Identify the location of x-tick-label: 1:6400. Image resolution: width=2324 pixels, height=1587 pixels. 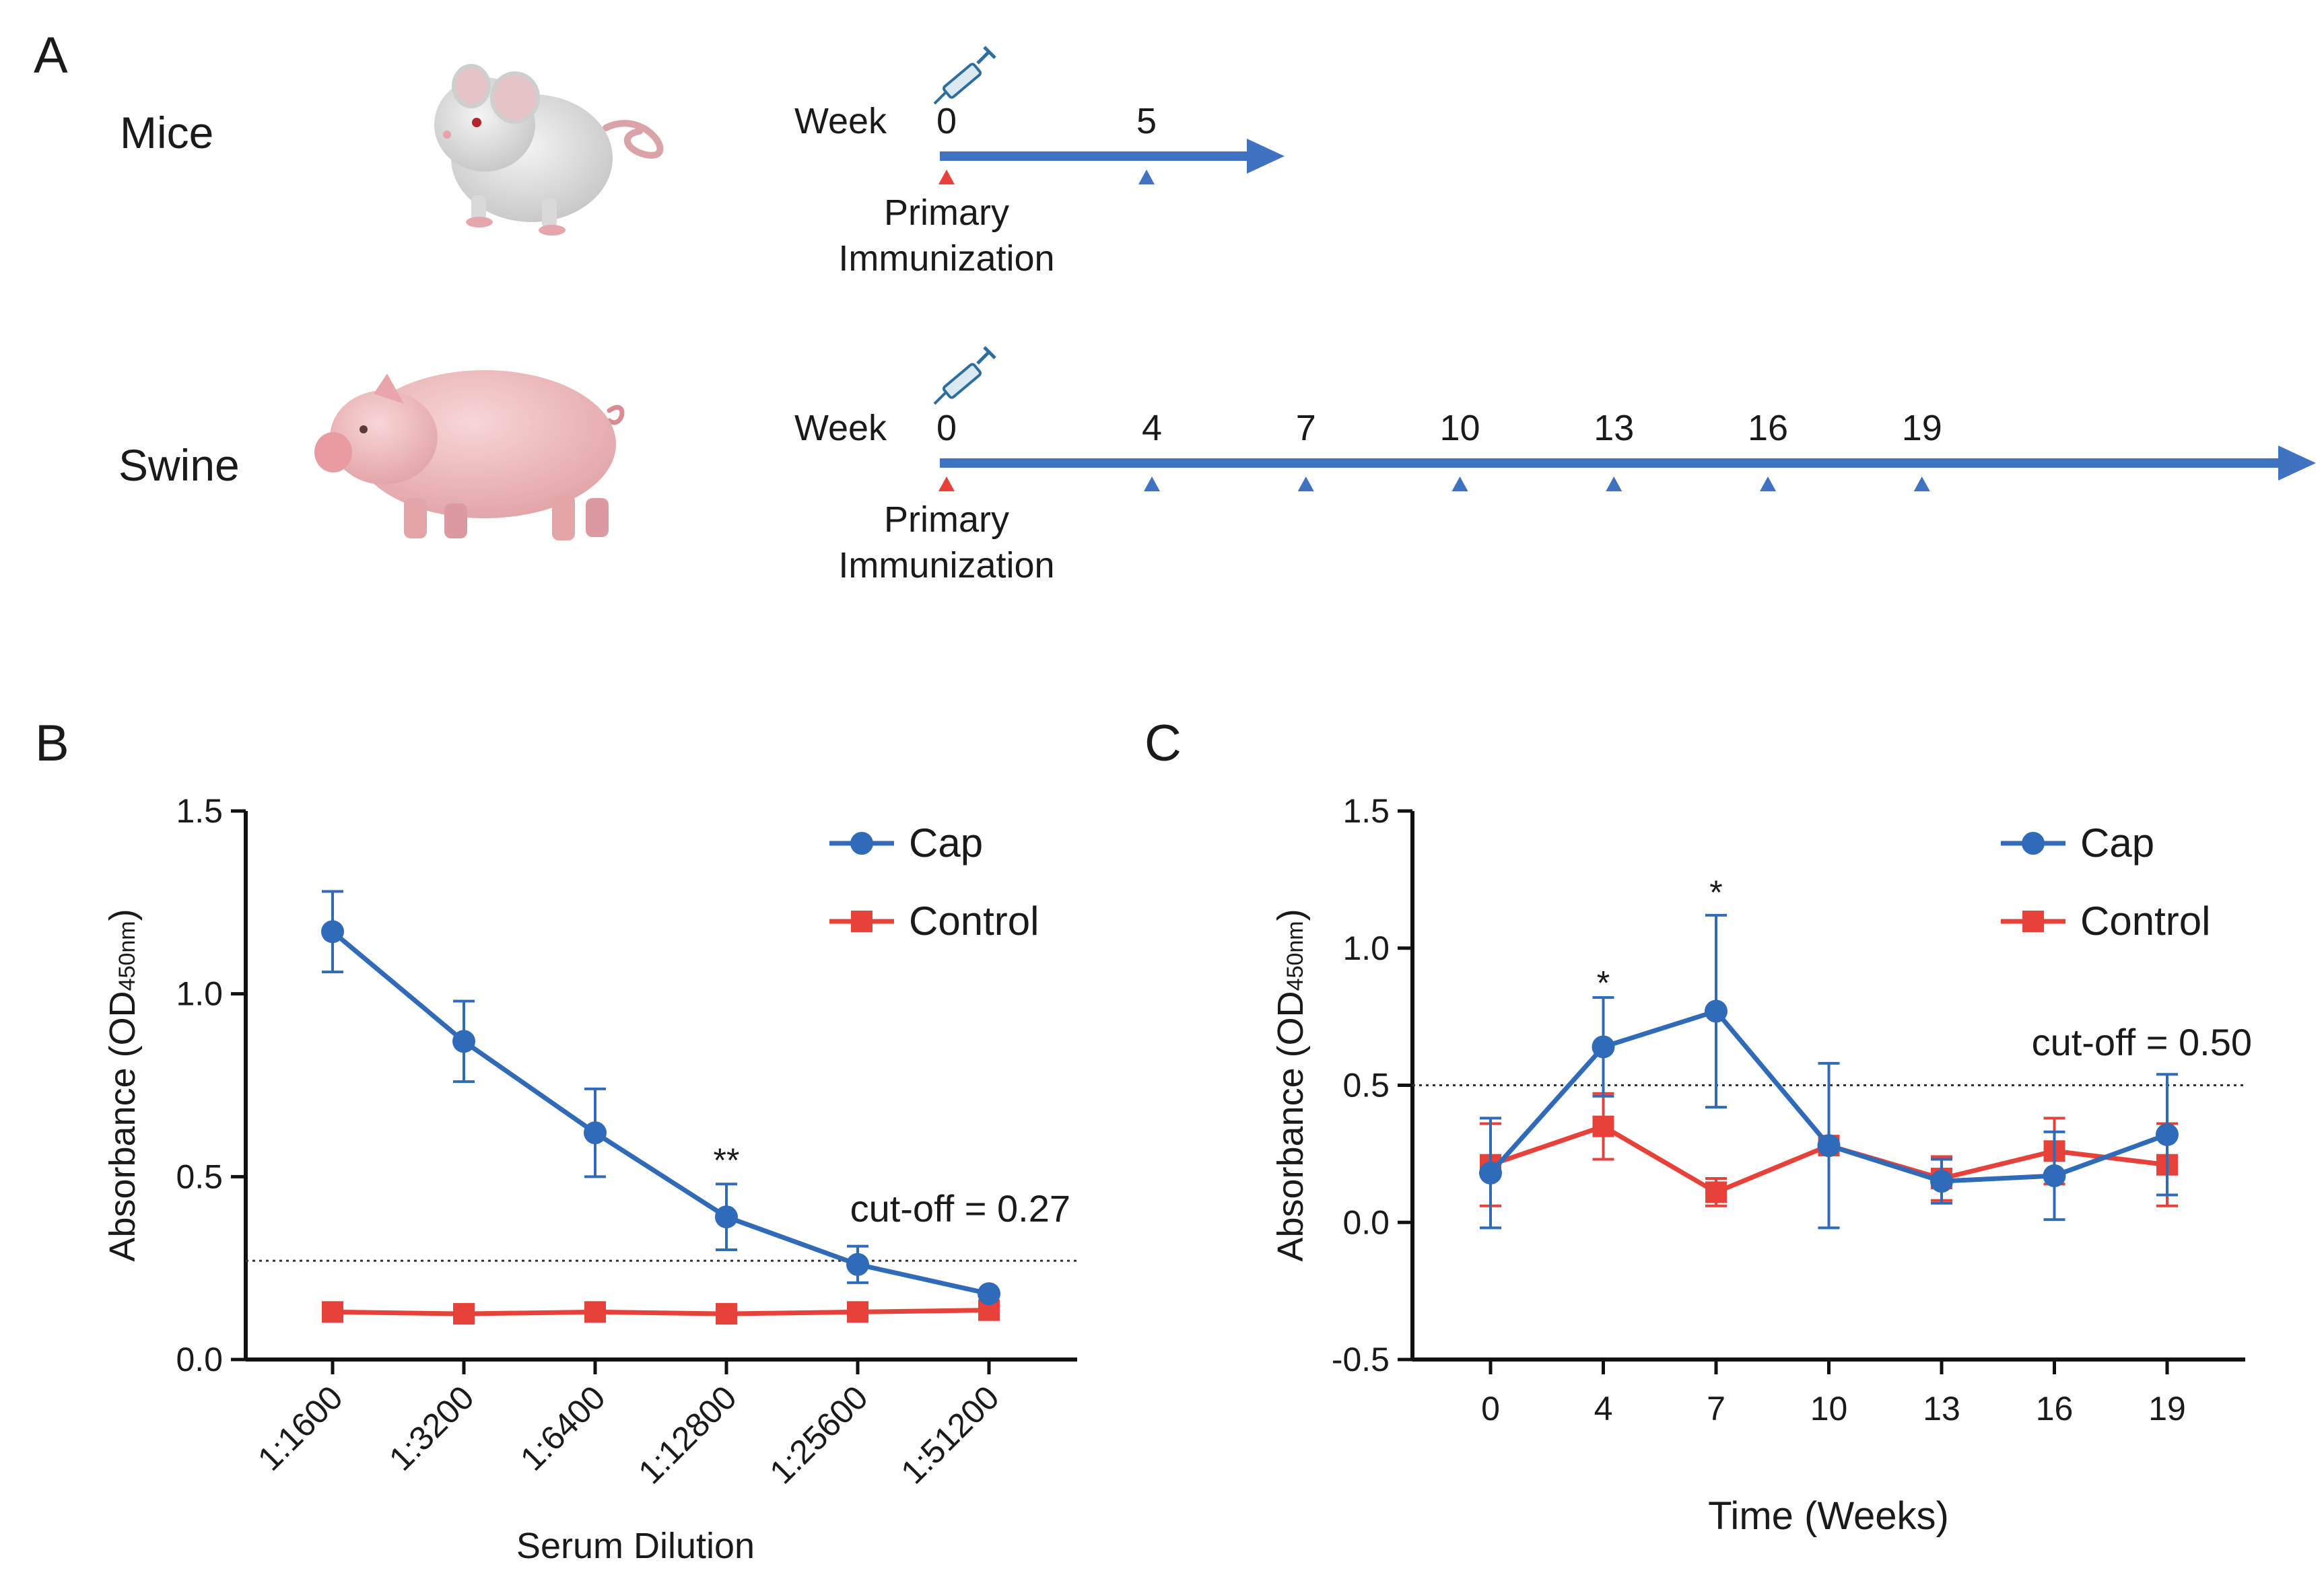
(563, 1428).